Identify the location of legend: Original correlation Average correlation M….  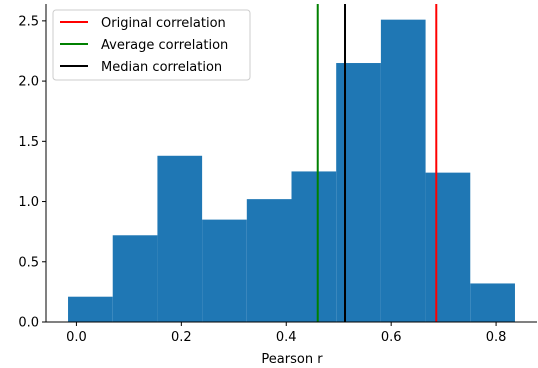
(151, 45).